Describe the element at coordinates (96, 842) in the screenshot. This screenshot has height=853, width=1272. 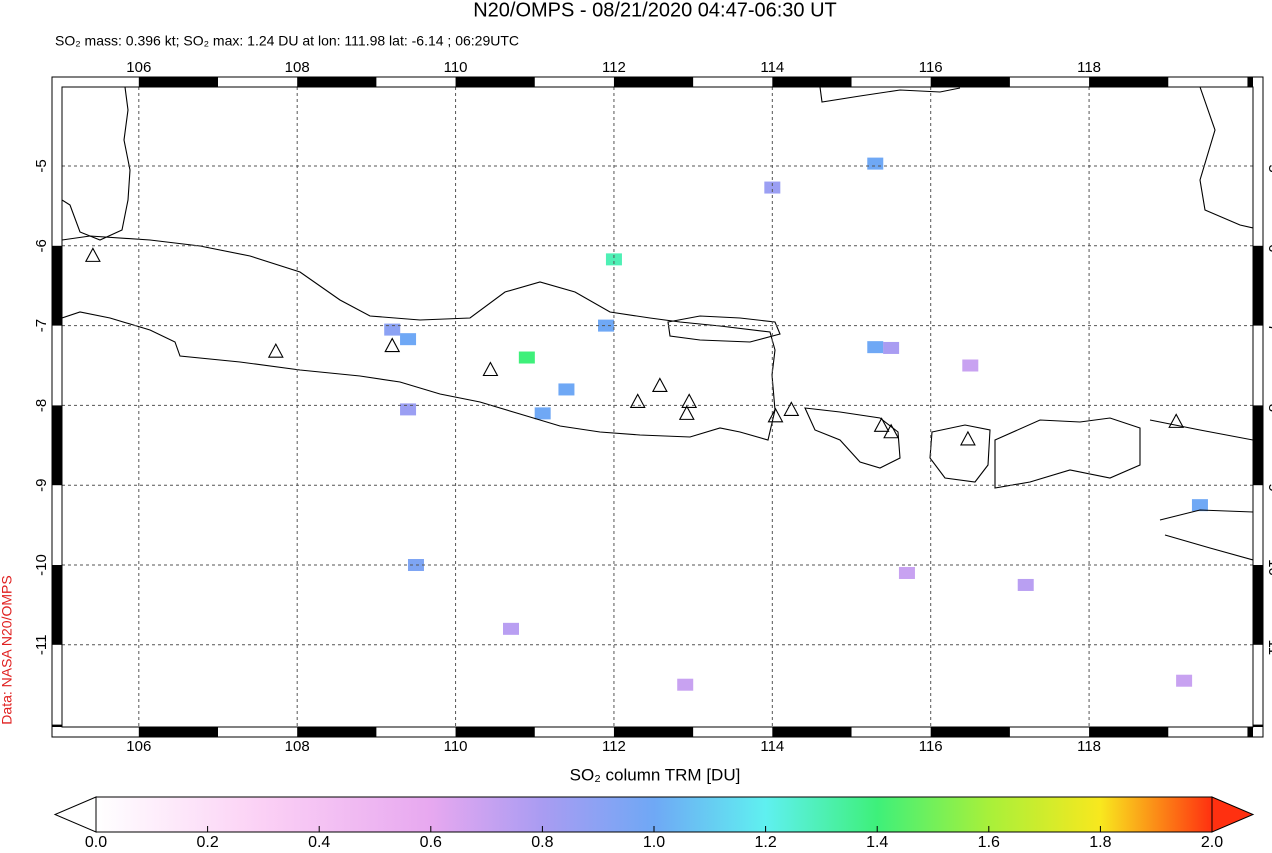
I see `colorbar-tick-label: 0.0` at that location.